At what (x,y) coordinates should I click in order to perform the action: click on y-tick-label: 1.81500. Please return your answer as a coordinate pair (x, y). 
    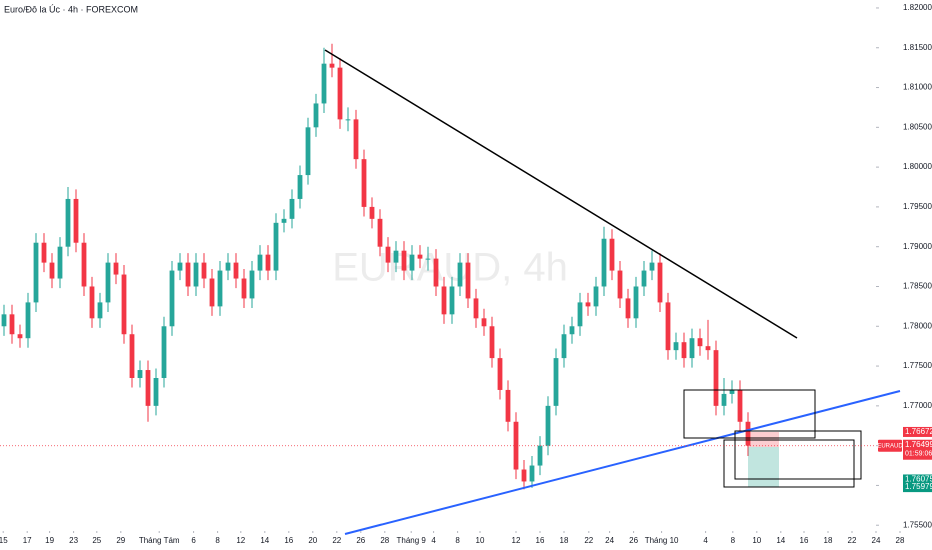
    Looking at the image, I should click on (917, 47).